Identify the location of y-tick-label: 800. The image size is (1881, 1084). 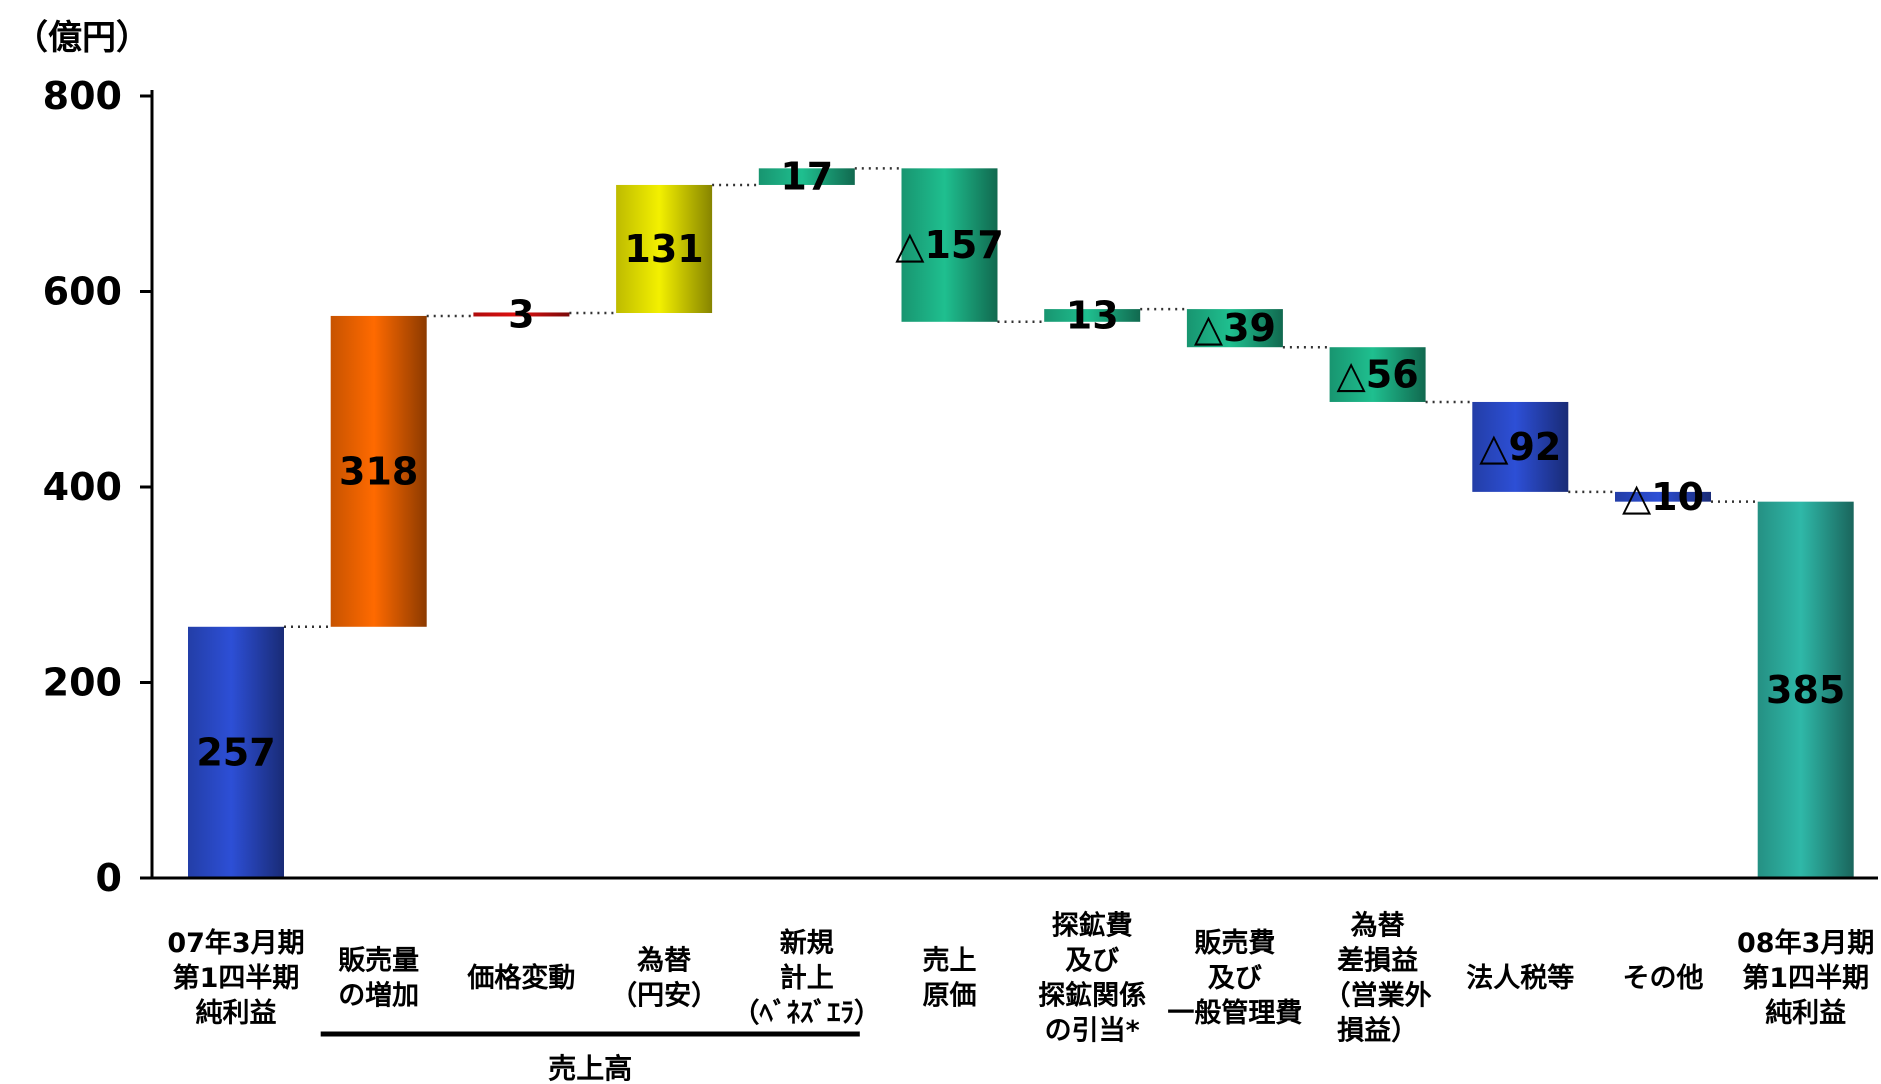
(82, 96).